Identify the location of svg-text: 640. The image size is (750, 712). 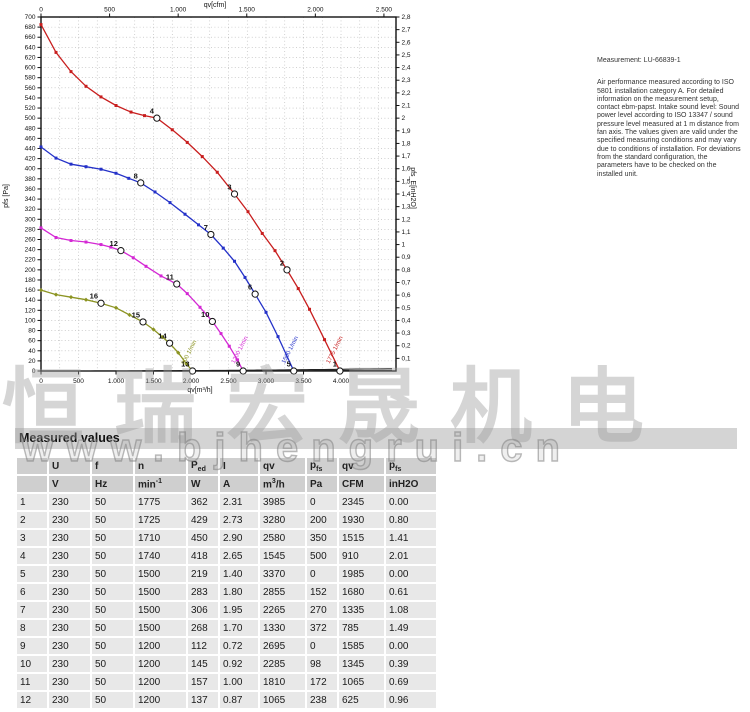
(30, 47).